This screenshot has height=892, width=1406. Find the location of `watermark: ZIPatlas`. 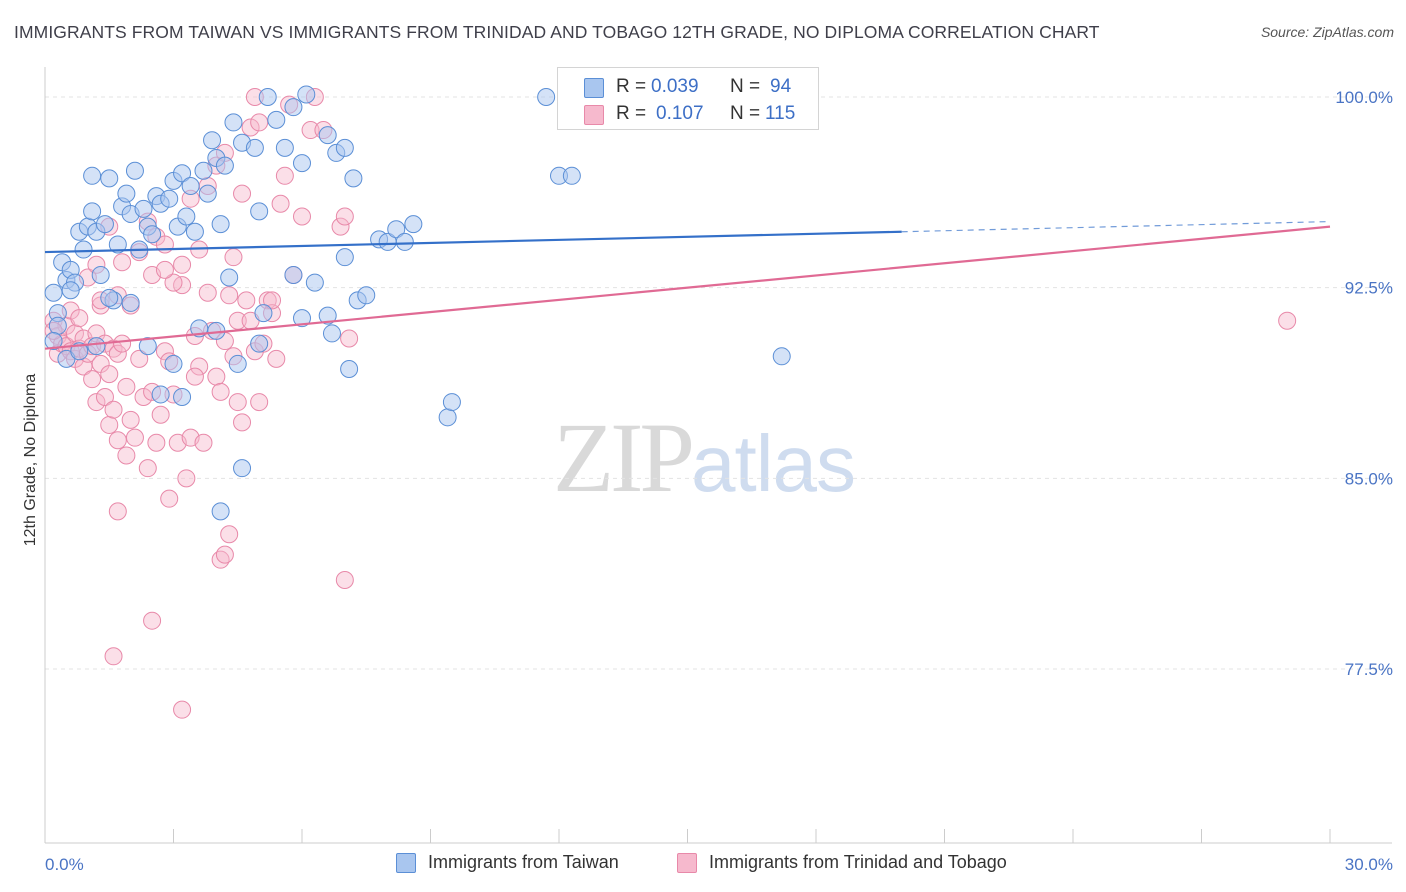

watermark: ZIPatlas is located at coordinates (704, 457).